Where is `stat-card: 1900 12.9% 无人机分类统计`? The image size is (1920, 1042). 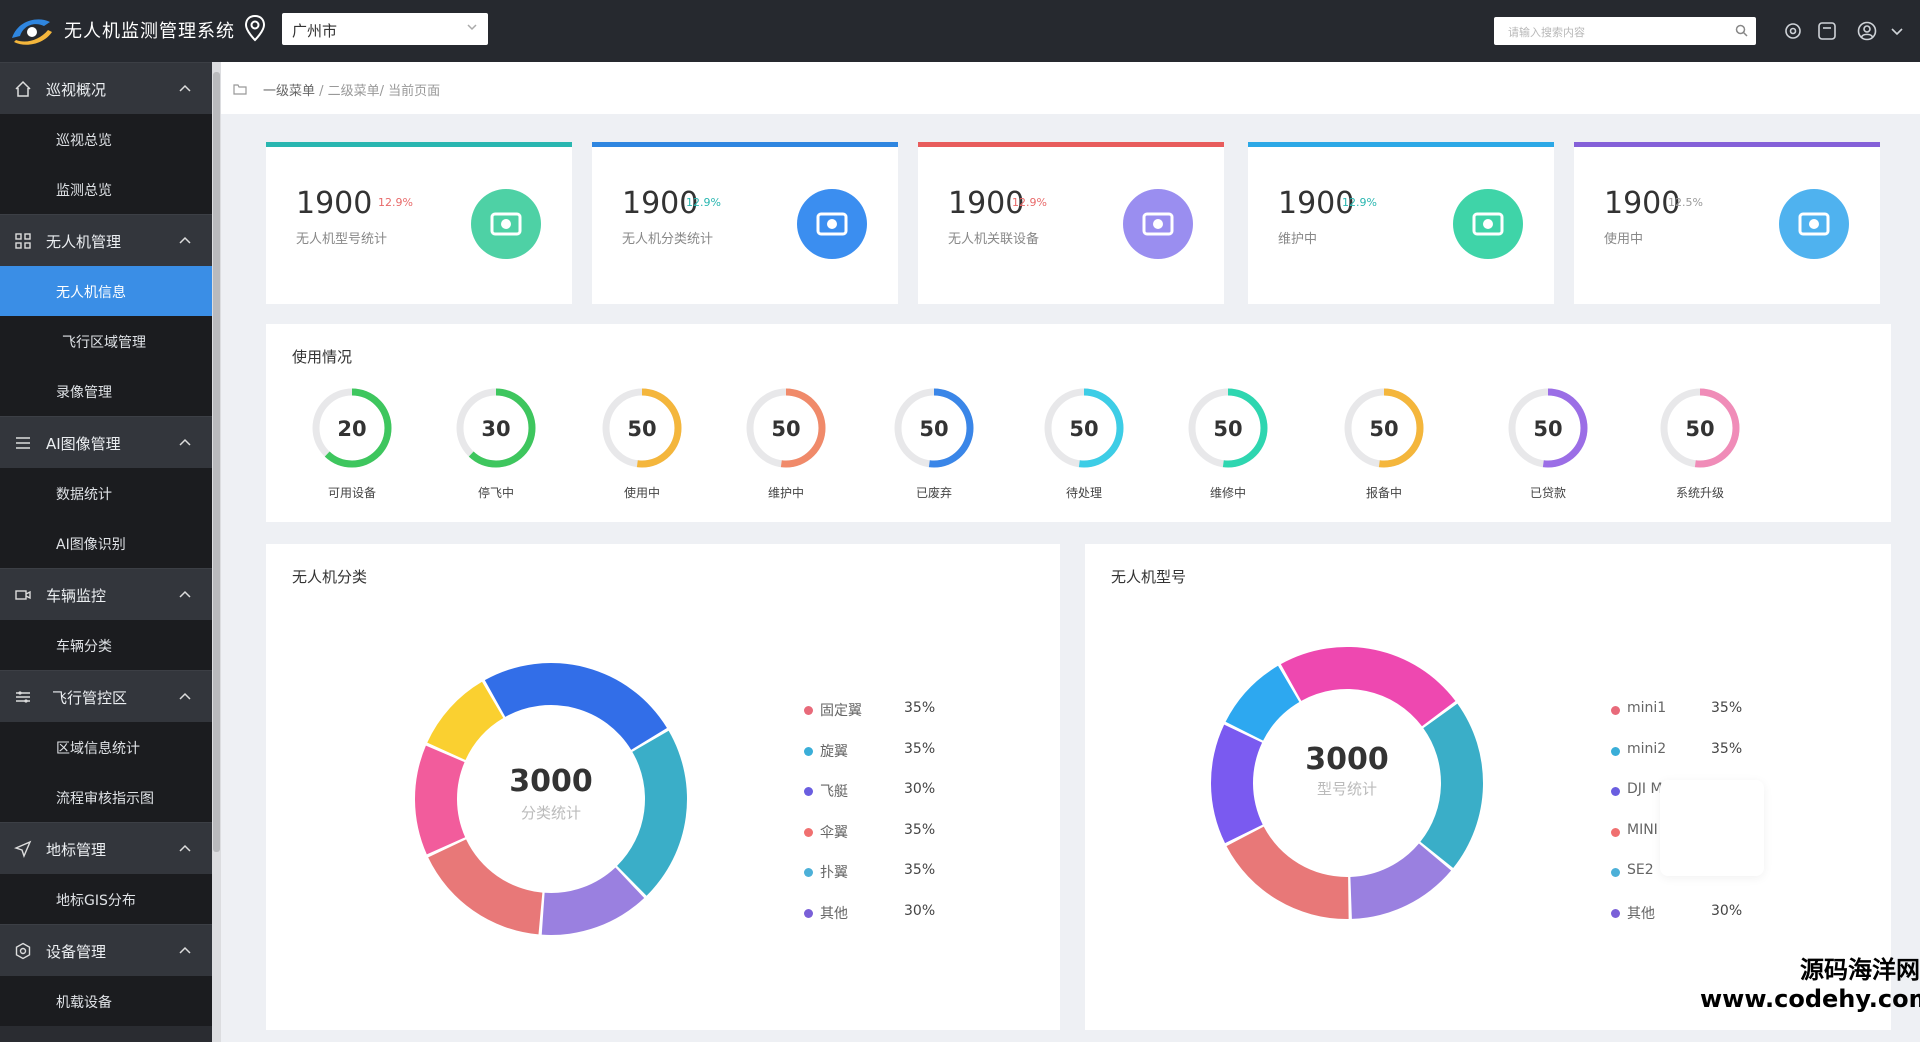
stat-card: 1900 12.9% 无人机分类统计 is located at coordinates (745, 223).